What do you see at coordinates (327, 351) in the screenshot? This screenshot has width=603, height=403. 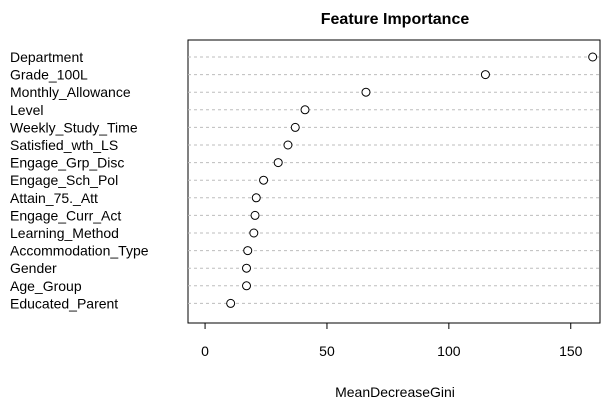 I see `x-tick-label: 50` at bounding box center [327, 351].